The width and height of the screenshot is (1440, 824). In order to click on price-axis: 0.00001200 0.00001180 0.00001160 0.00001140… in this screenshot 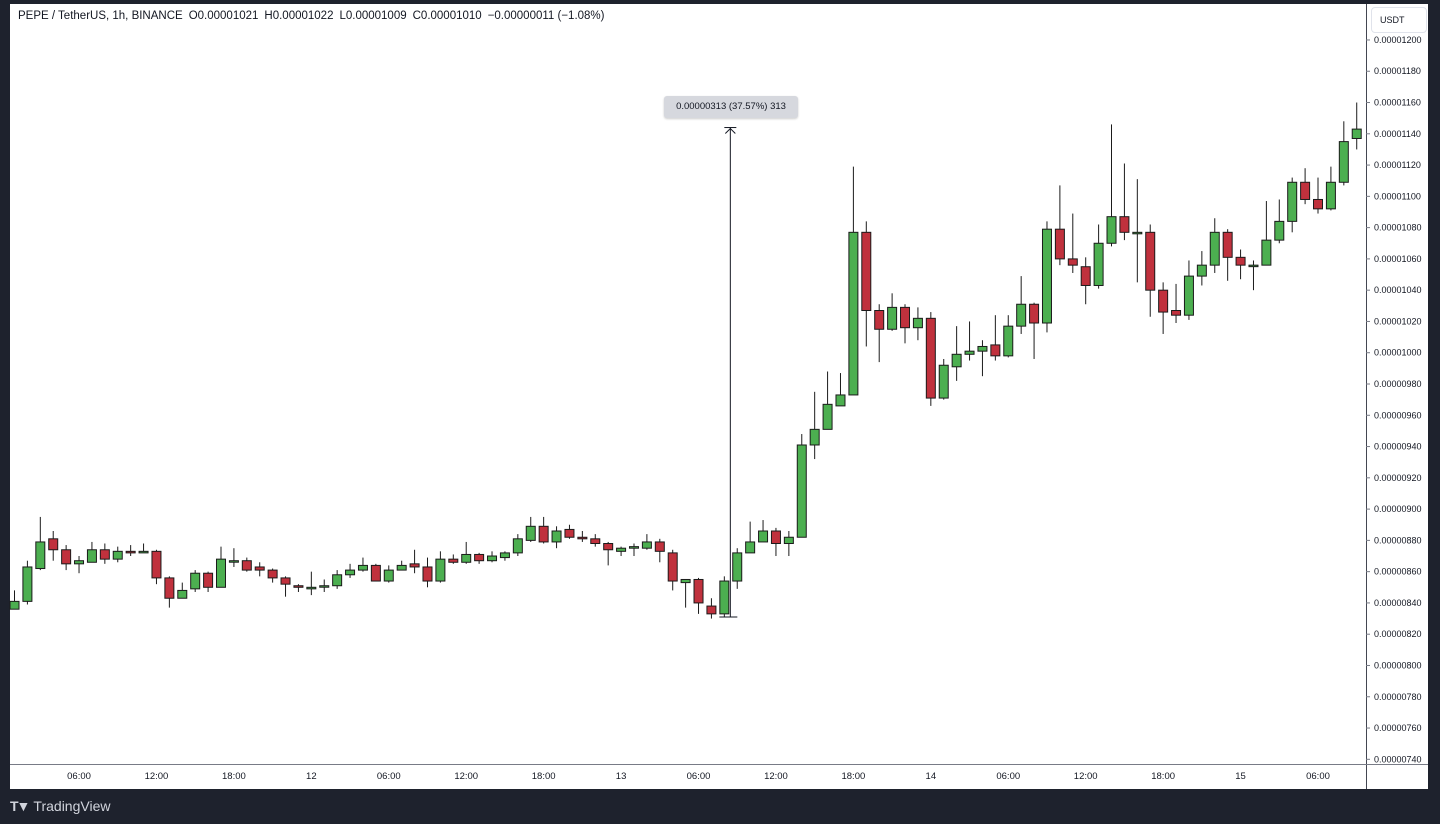, I will do `click(1394, 399)`.